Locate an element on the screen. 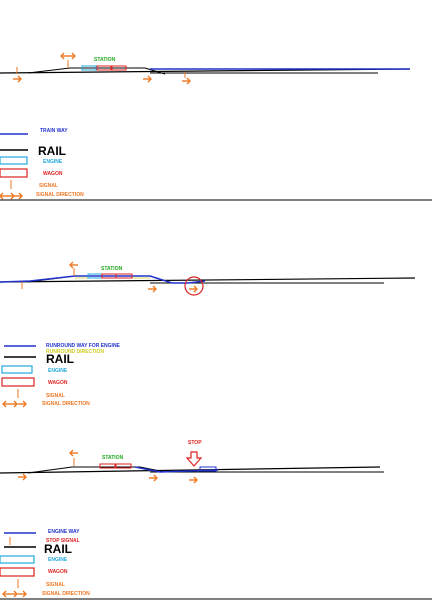 This screenshot has width=432, height=600. legend-runround-direction-label: RUNROUND DIRECTION is located at coordinates (75, 352).